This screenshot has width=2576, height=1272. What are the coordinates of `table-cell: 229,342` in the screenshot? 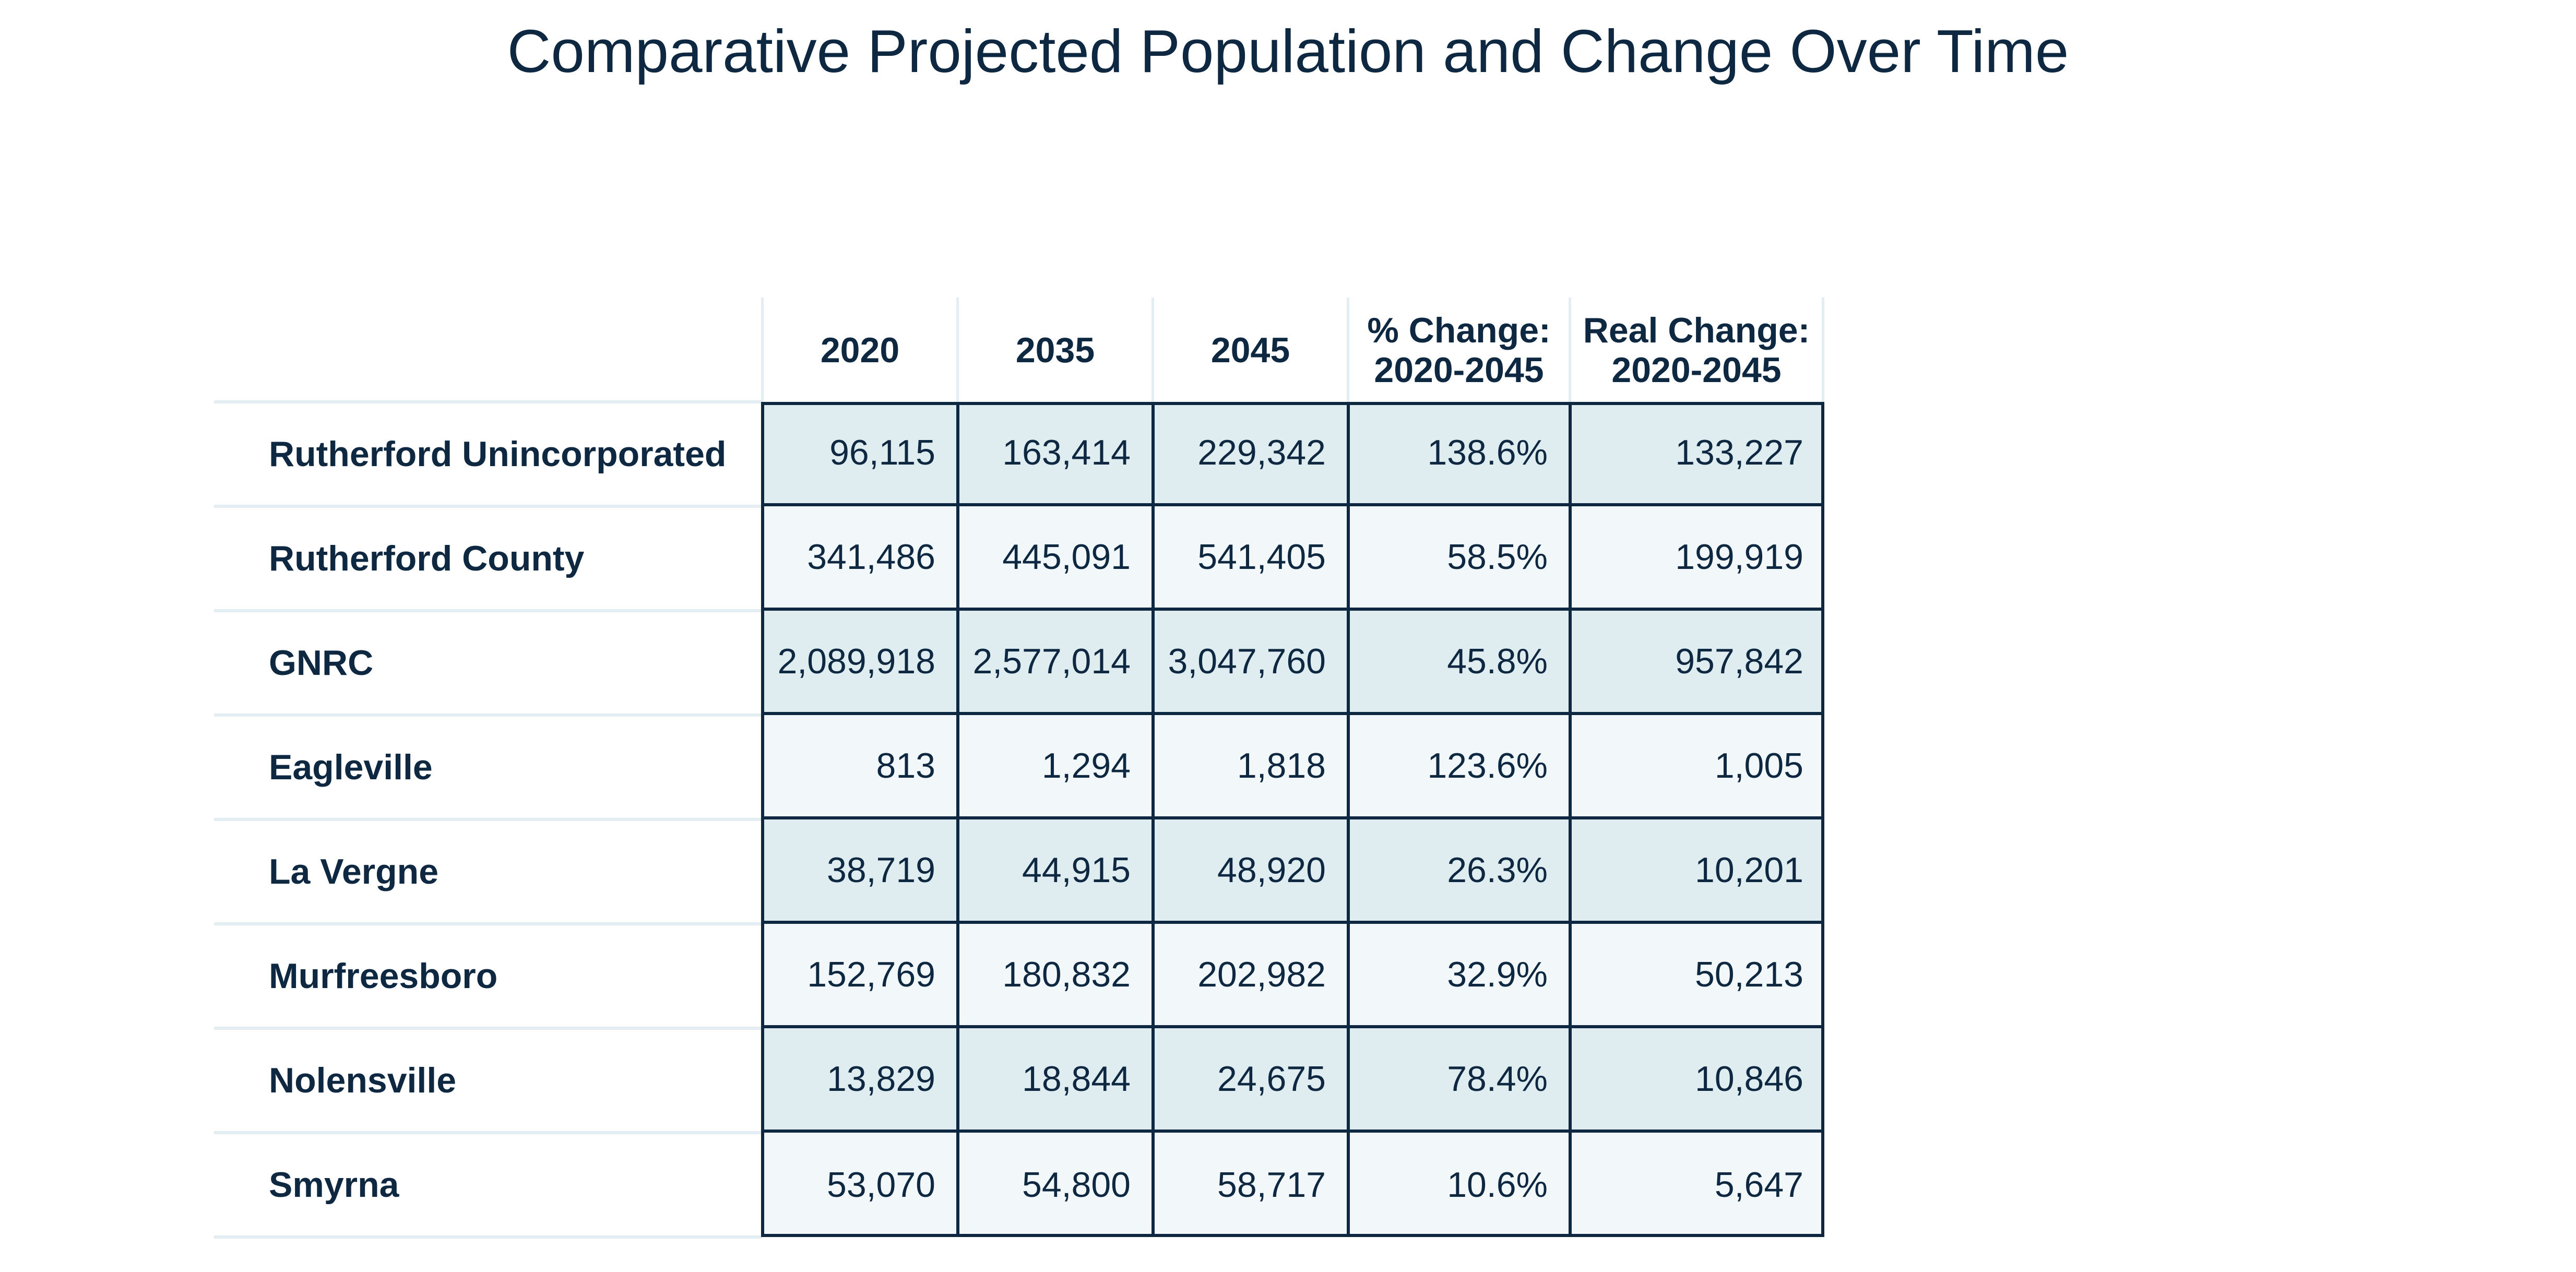 It's located at (1249, 454).